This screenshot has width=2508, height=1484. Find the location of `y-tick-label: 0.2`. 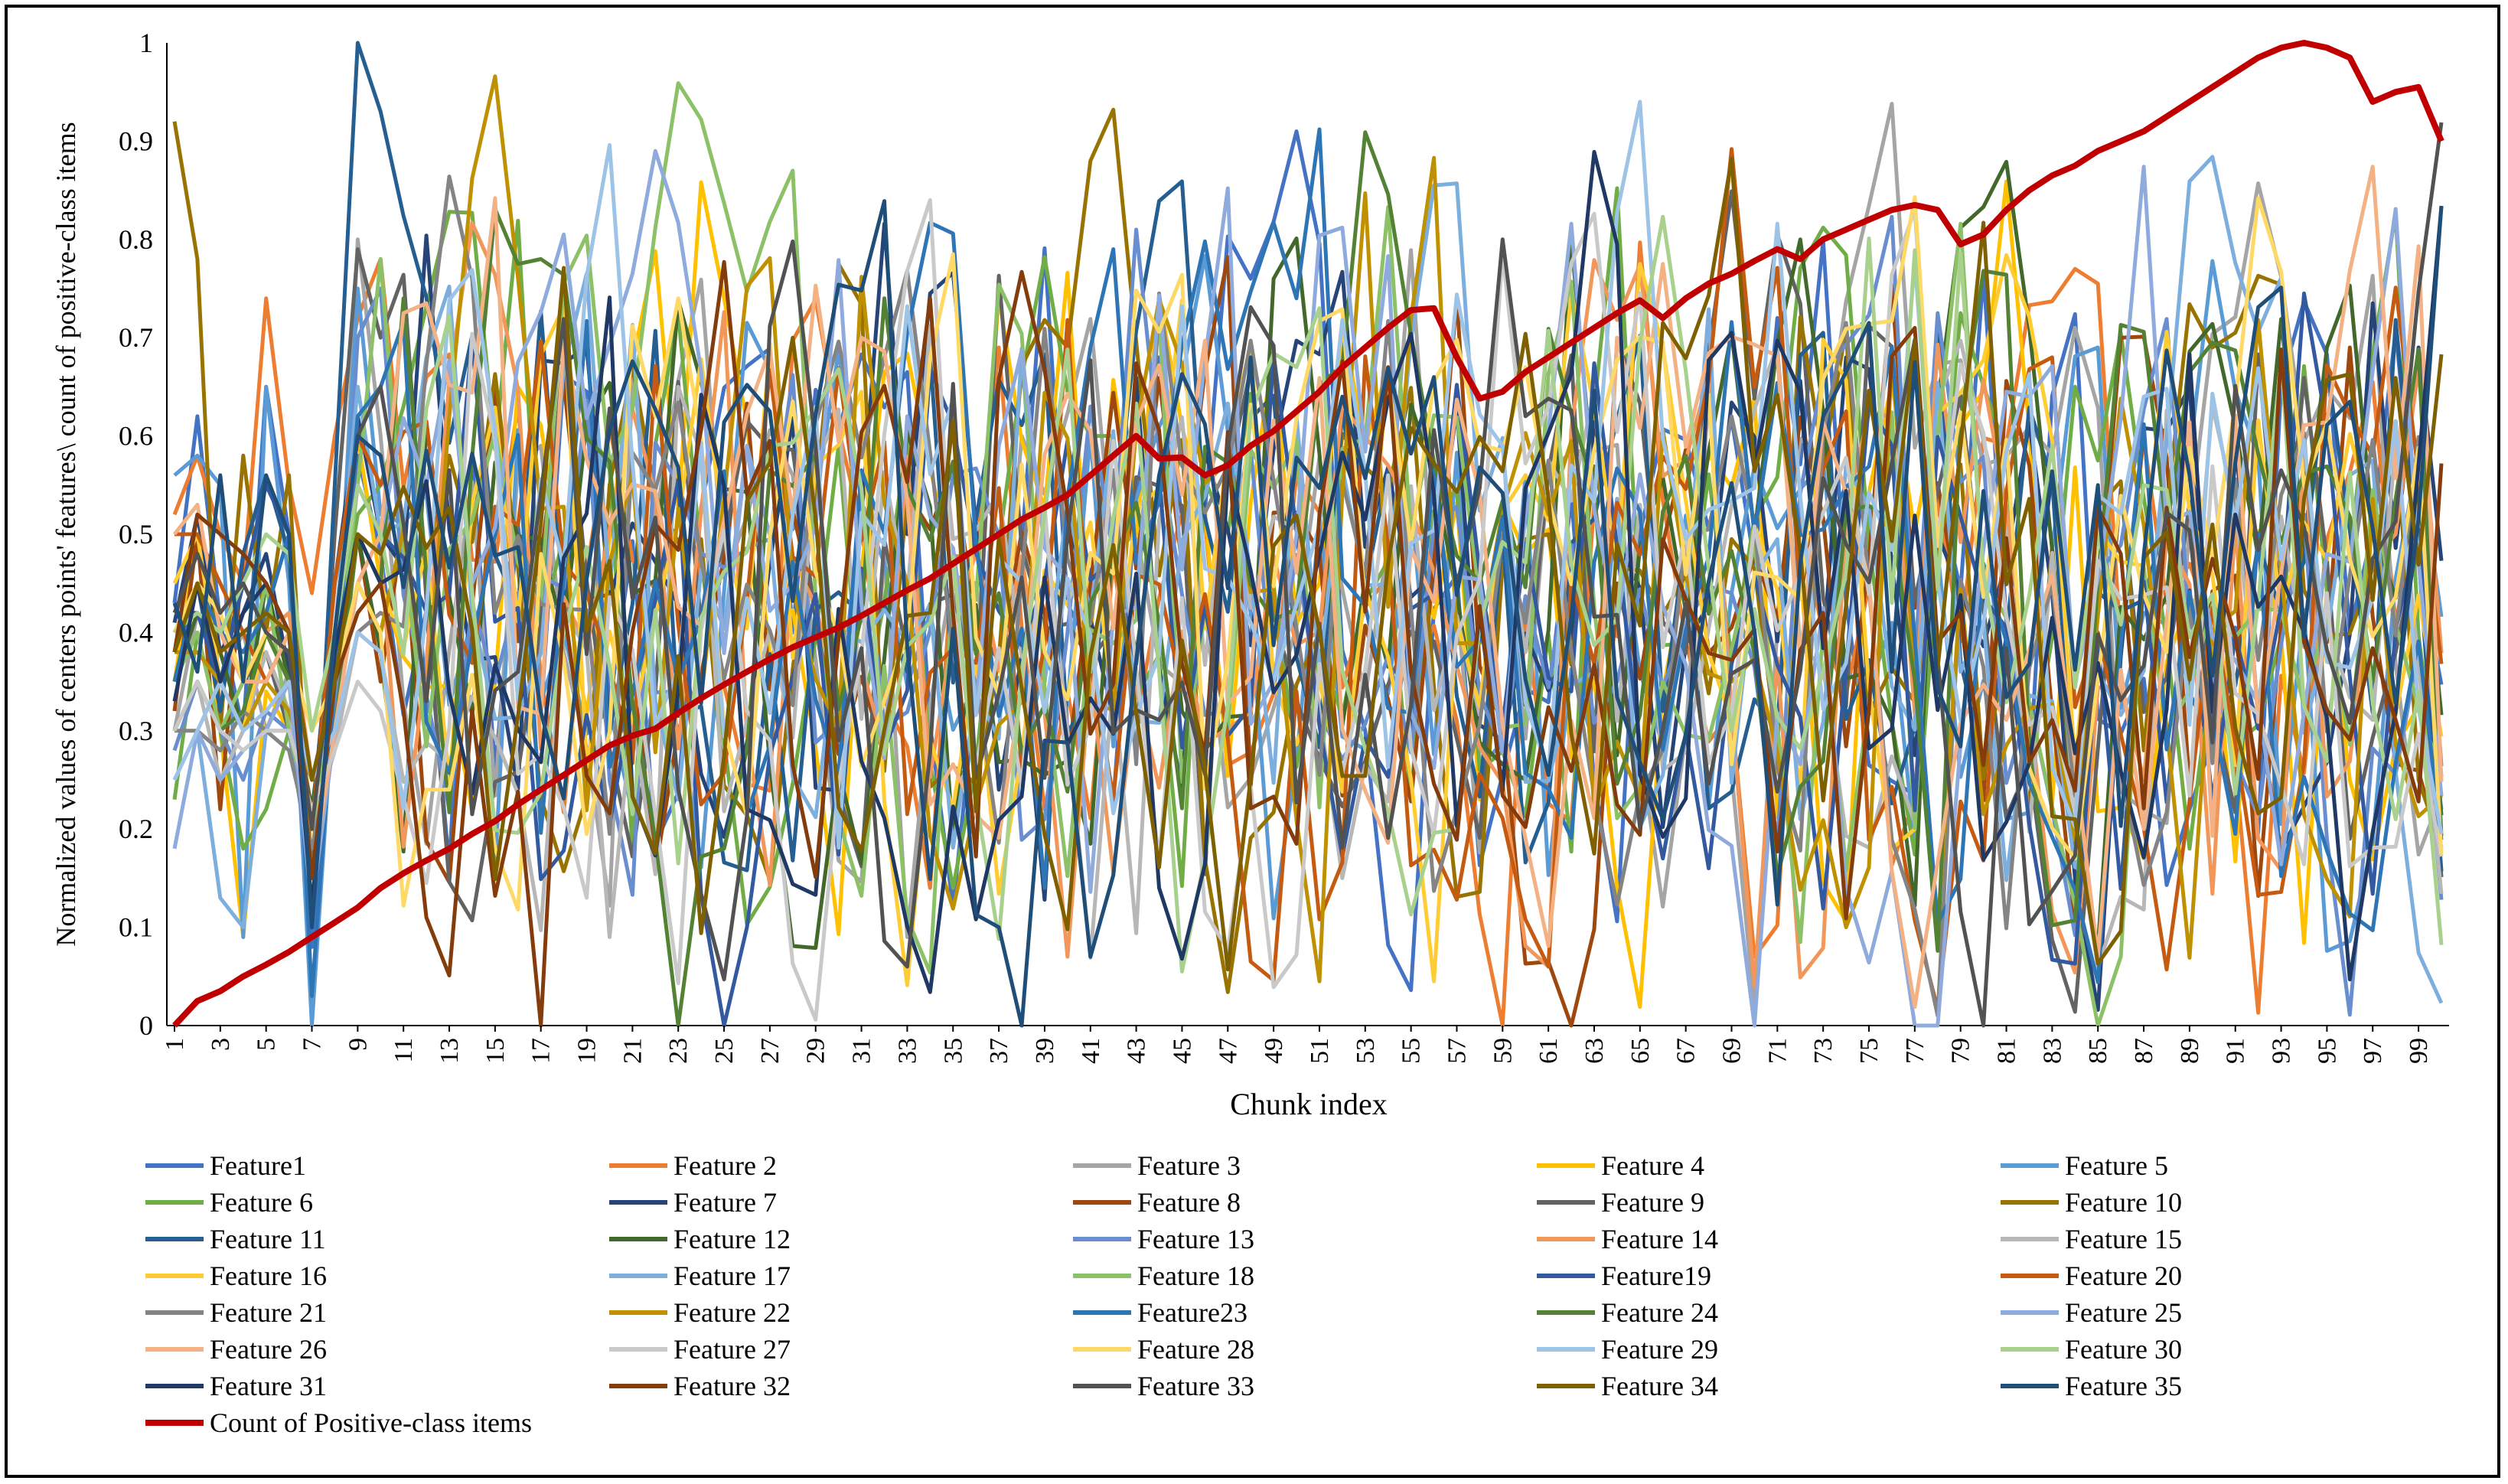

y-tick-label: 0.2 is located at coordinates (136, 829).